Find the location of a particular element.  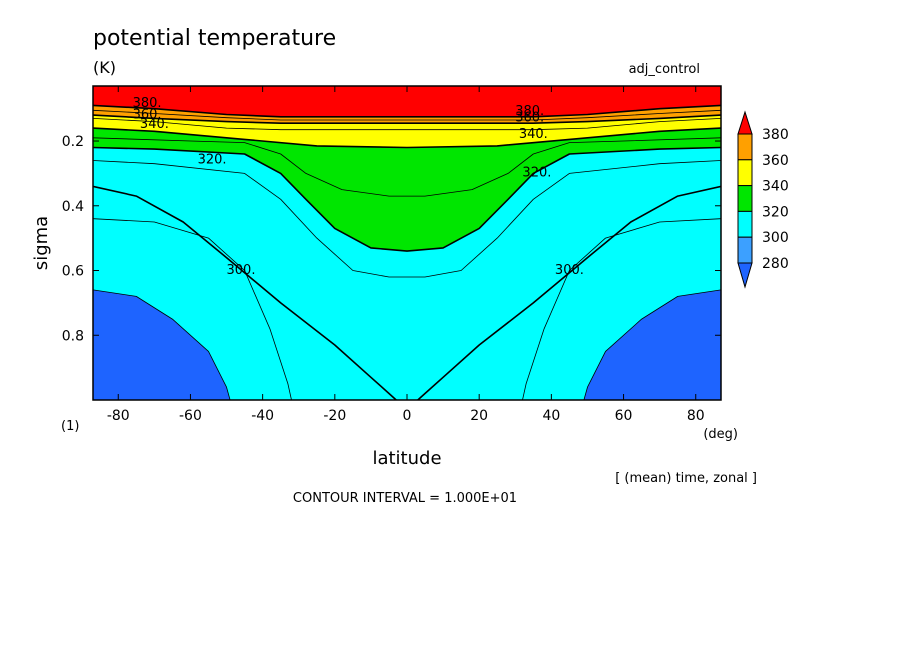

x-tick-label: 40 is located at coordinates (551, 416).